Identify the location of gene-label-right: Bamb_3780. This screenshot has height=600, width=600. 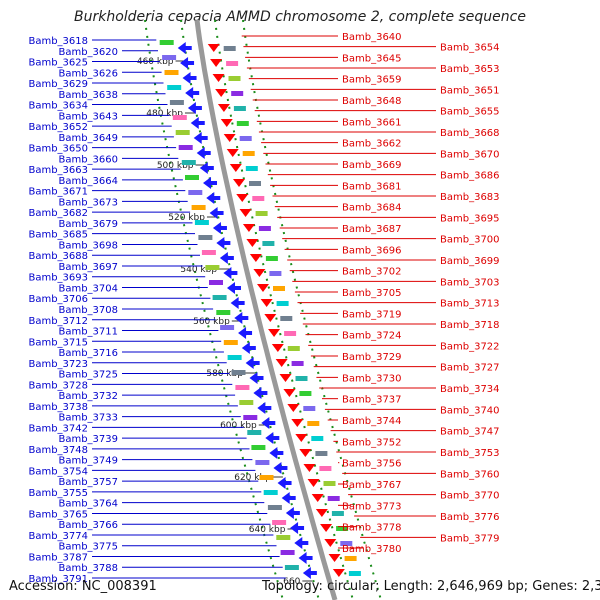
(372, 549).